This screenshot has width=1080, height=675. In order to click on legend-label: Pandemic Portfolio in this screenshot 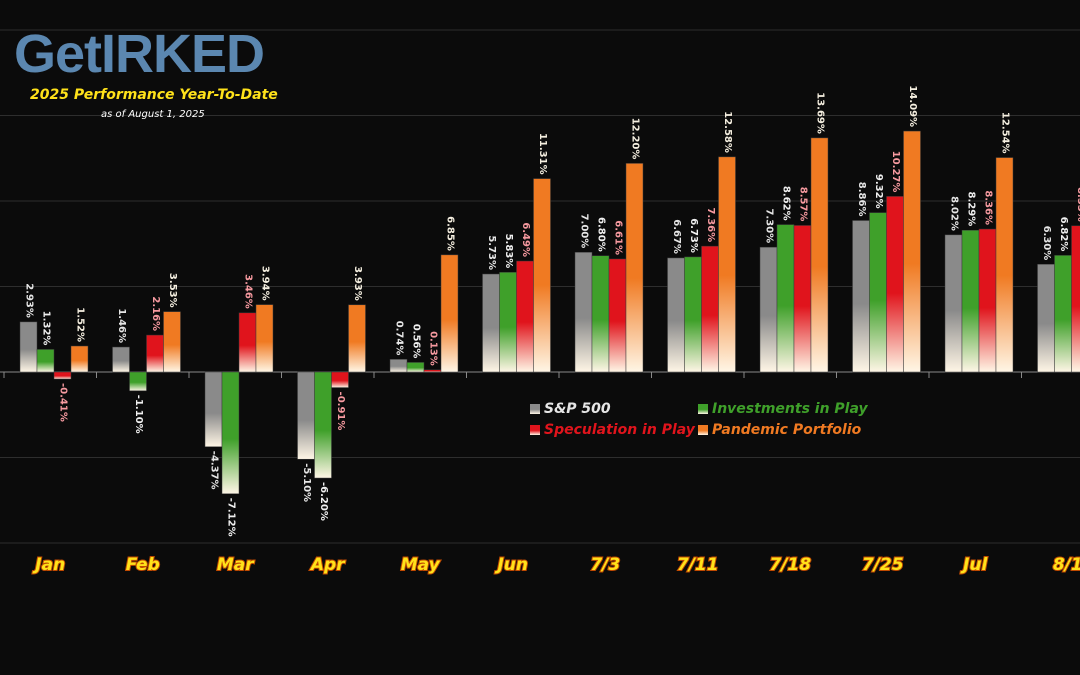, I will do `click(787, 430)`.